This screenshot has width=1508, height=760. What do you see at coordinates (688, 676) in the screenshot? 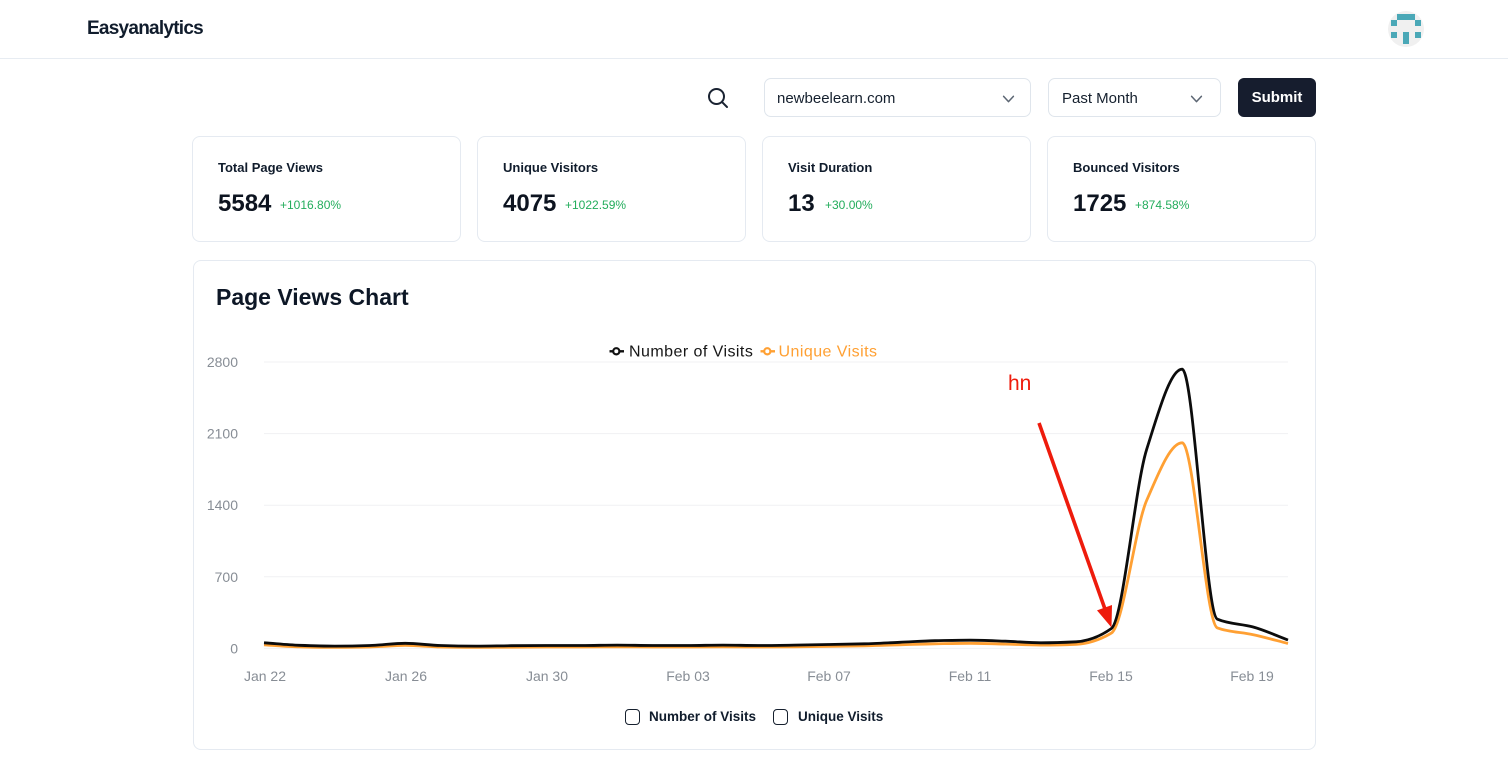
I see `svg-text: Feb 03` at bounding box center [688, 676].